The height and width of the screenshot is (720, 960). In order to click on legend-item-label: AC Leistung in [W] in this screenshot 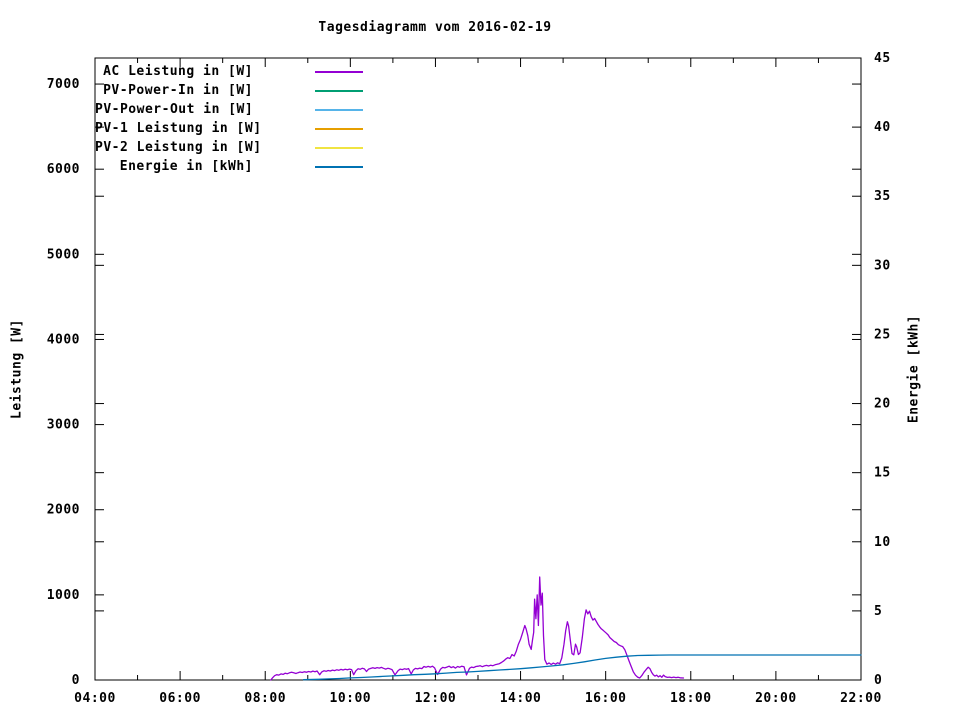, I will do `click(178, 71)`.